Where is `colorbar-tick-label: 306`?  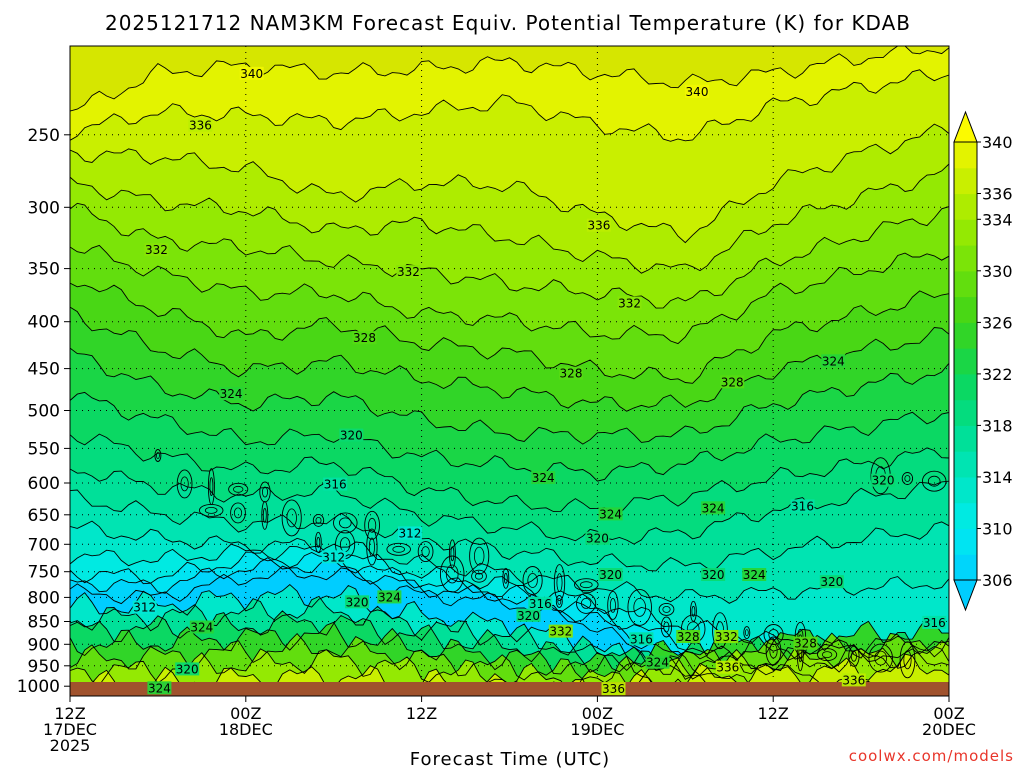 colorbar-tick-label: 306 is located at coordinates (997, 580).